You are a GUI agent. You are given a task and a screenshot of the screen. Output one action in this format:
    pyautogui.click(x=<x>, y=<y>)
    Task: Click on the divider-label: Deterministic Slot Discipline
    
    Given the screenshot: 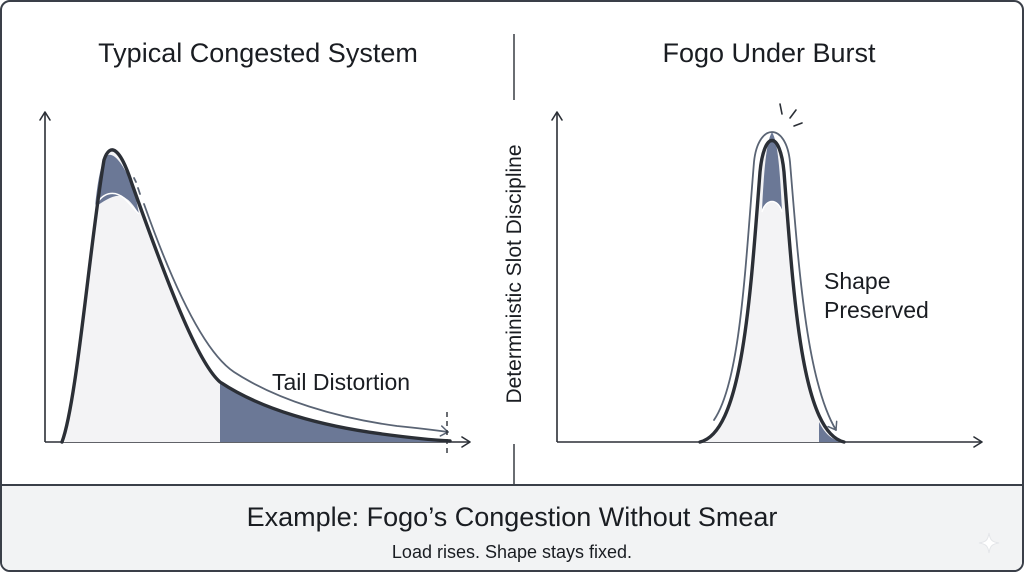 What is the action you would take?
    pyautogui.click(x=515, y=274)
    